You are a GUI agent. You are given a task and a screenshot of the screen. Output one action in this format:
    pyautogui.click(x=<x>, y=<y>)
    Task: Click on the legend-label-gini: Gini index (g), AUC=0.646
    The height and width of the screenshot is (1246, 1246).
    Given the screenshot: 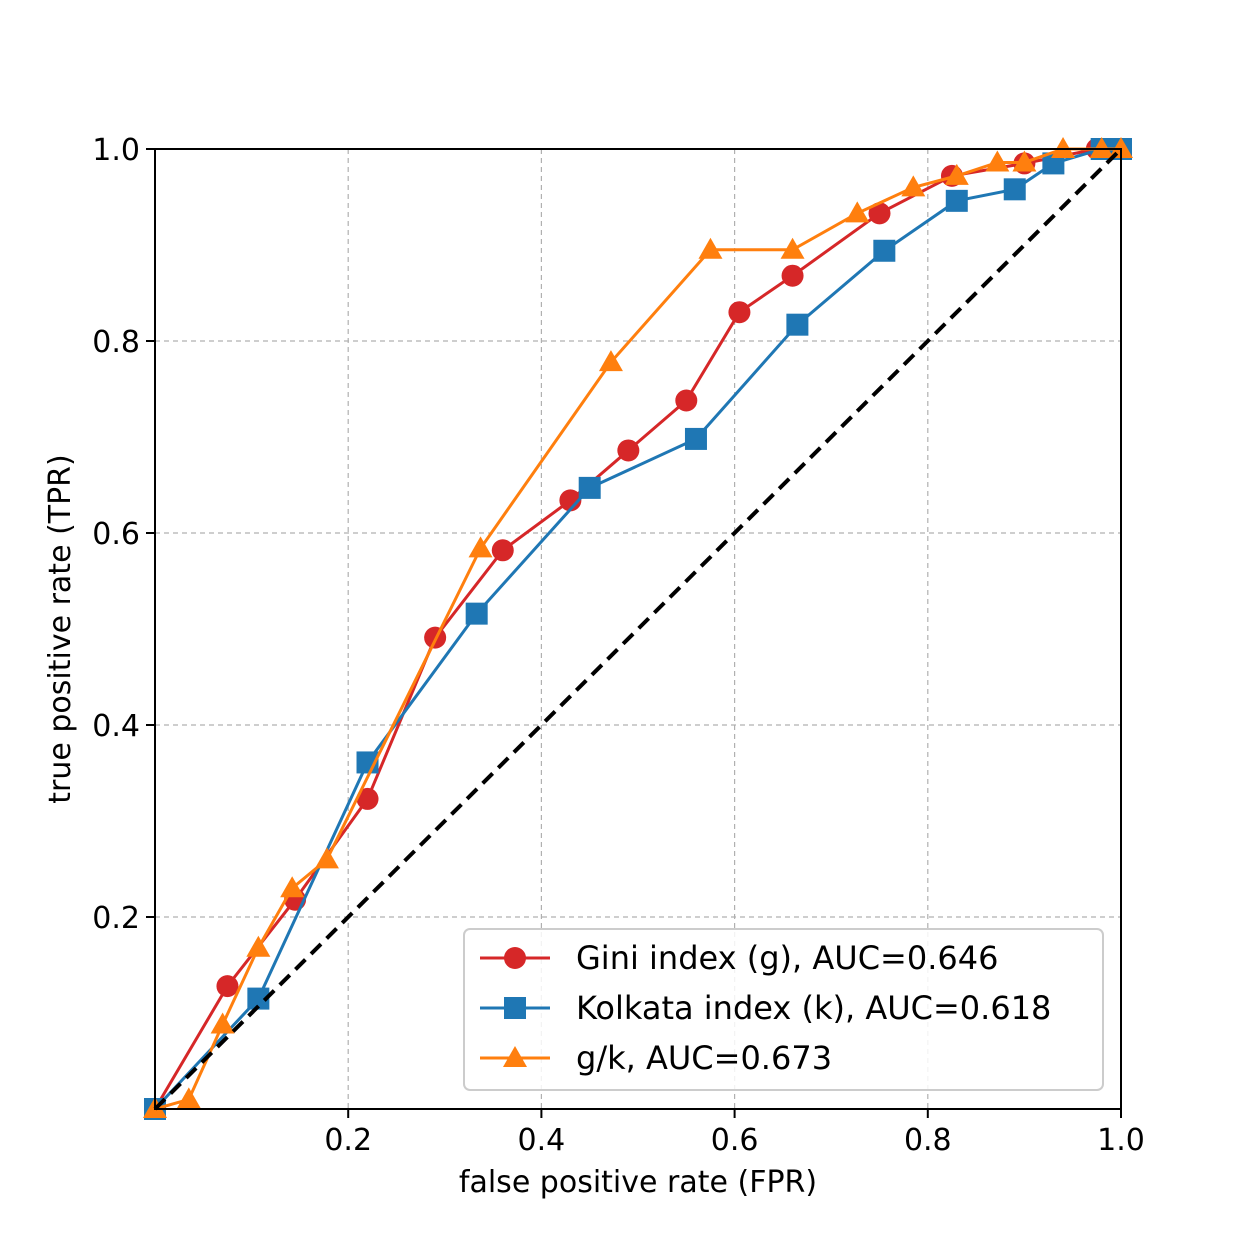 What is the action you would take?
    pyautogui.click(x=787, y=958)
    